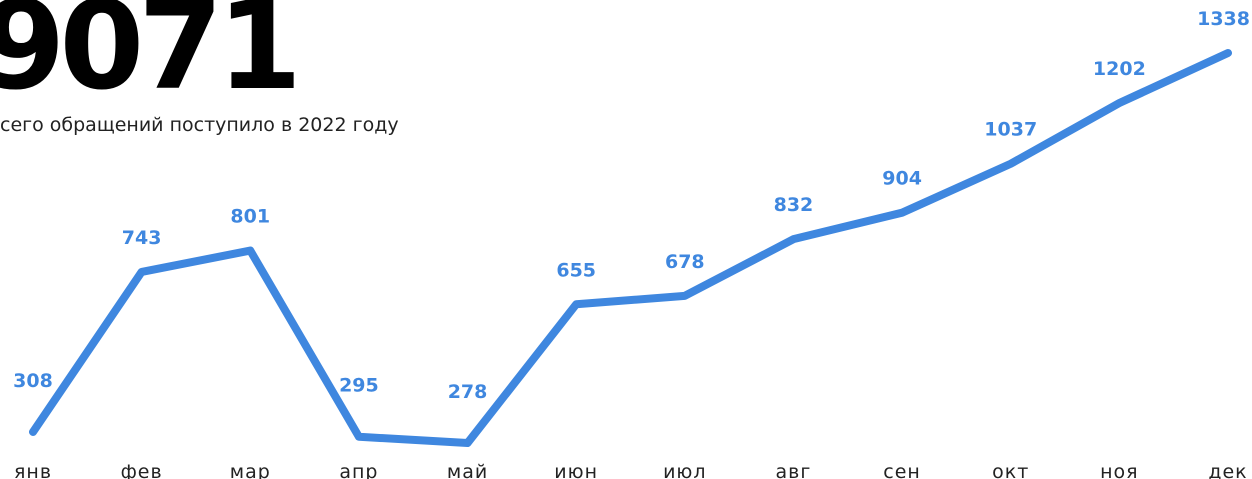 This screenshot has width=1252, height=479. Describe the element at coordinates (33, 470) in the screenshot. I see `x-tick-label: янв` at that location.